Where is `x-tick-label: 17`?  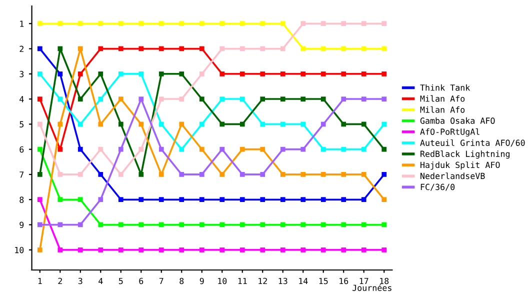
x-tick-label: 17 is located at coordinates (364, 281).